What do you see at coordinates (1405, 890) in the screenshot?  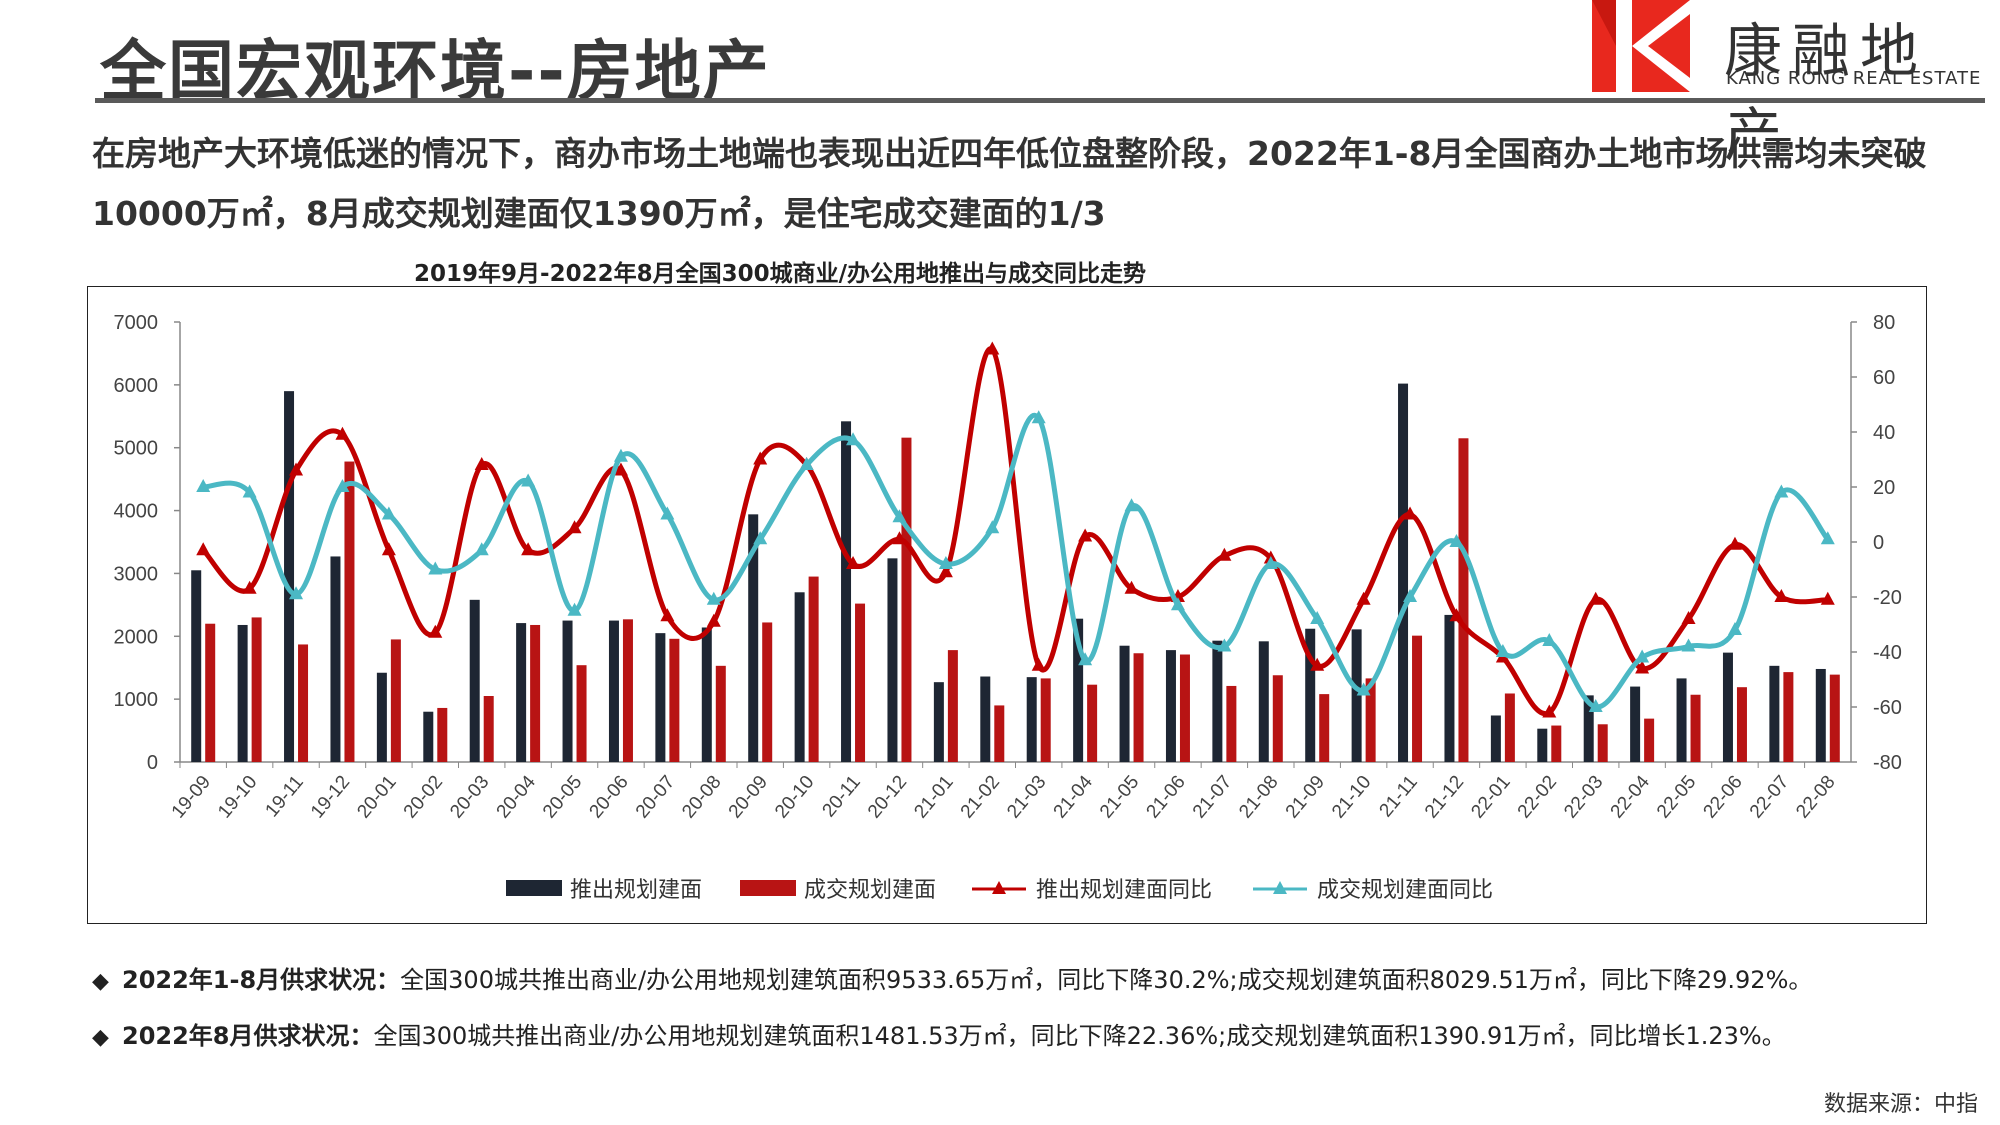 I see `legend-label: 成交规划建面同比` at bounding box center [1405, 890].